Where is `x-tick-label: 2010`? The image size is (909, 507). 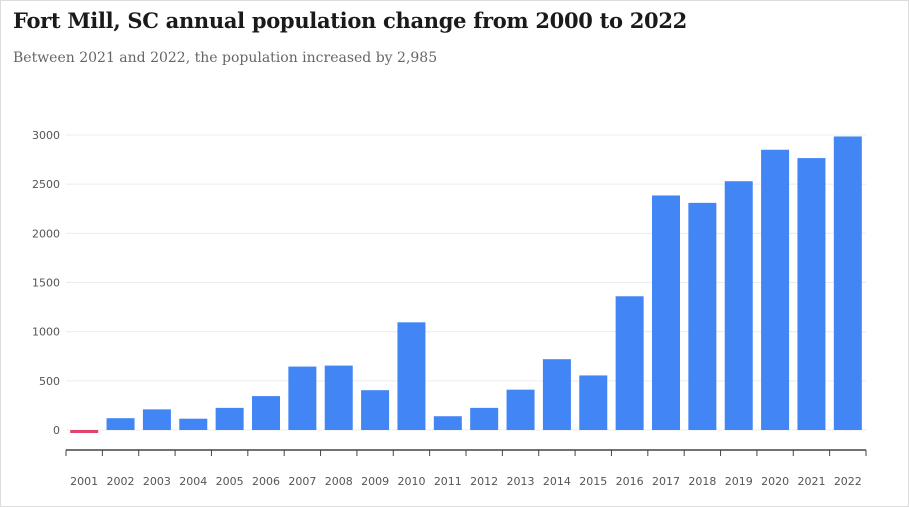
x-tick-label: 2010 is located at coordinates (411, 481).